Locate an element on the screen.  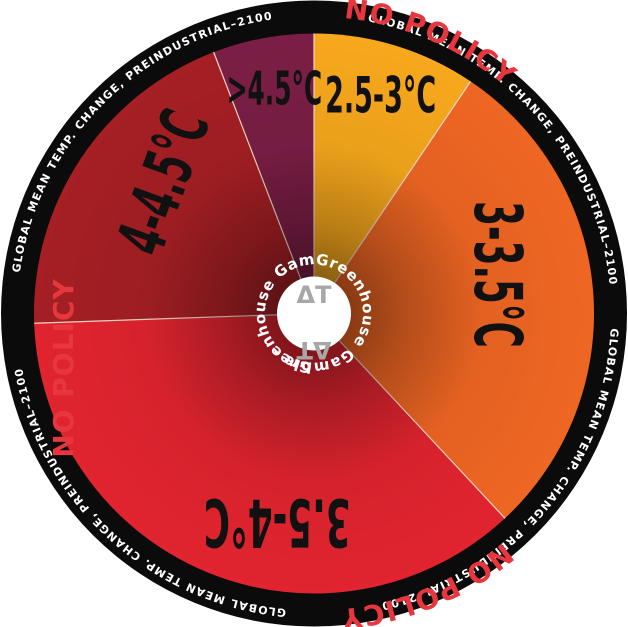
slice-label-3: 3.5-4°C is located at coordinates (277, 522).